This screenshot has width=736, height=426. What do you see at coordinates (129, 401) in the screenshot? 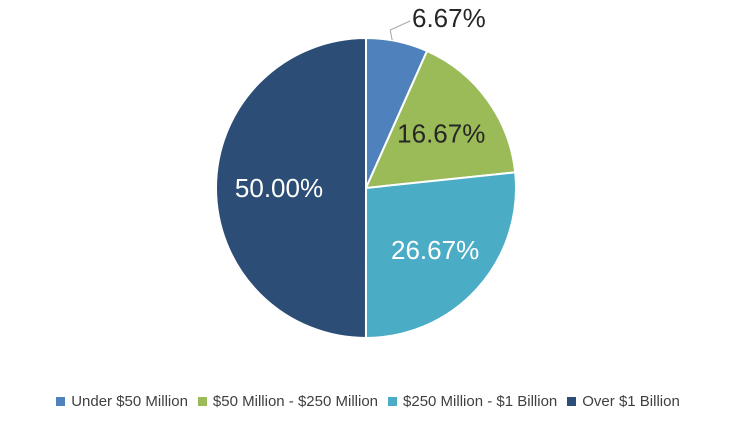
I see `legend-label: Under $50 Million` at bounding box center [129, 401].